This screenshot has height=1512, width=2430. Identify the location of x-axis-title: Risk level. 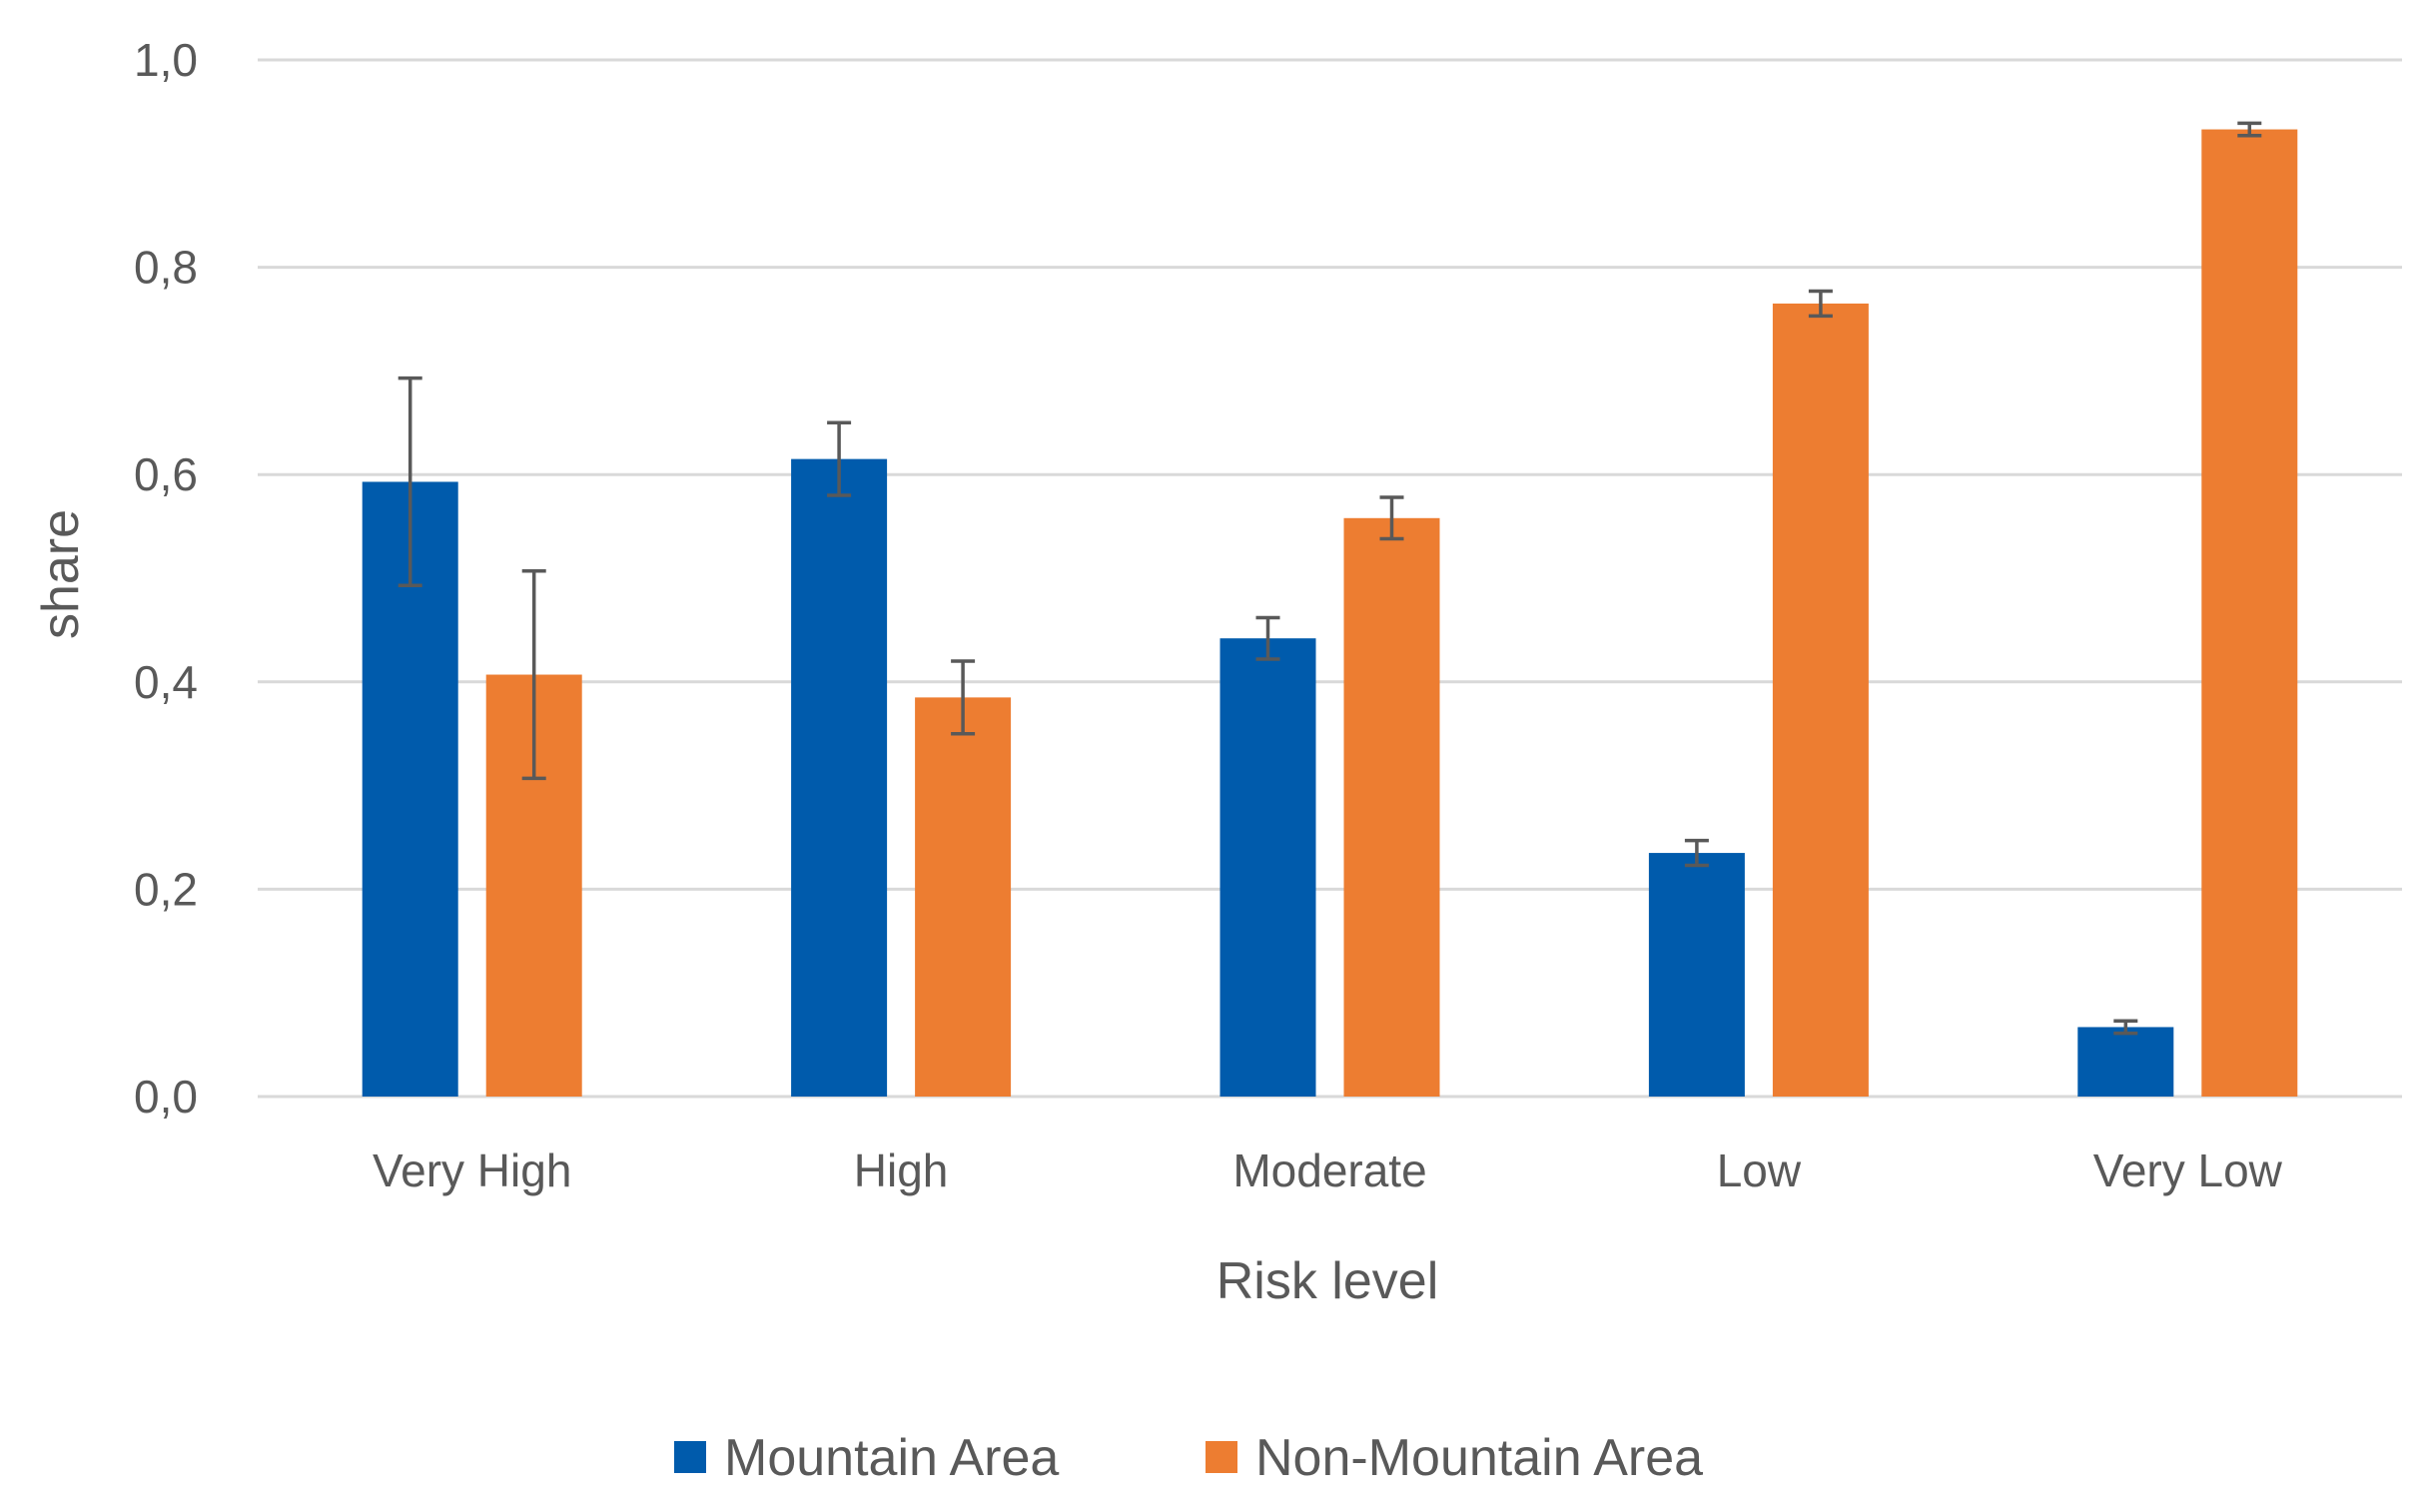
(1327, 1281).